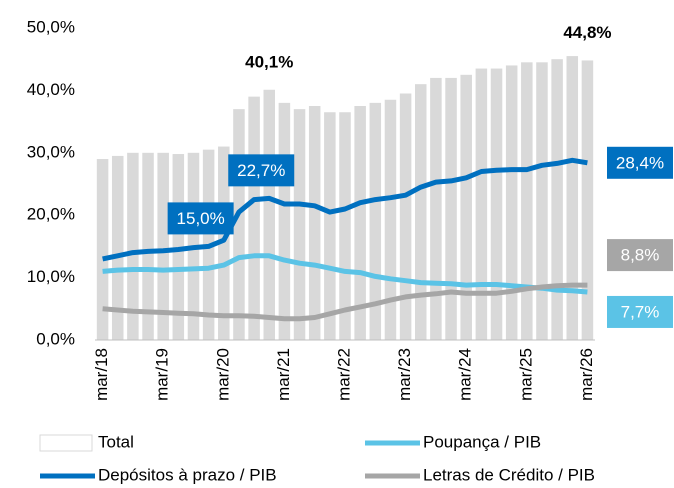 The image size is (674, 488). I want to click on x-tick-label: mar/25, so click(525, 374).